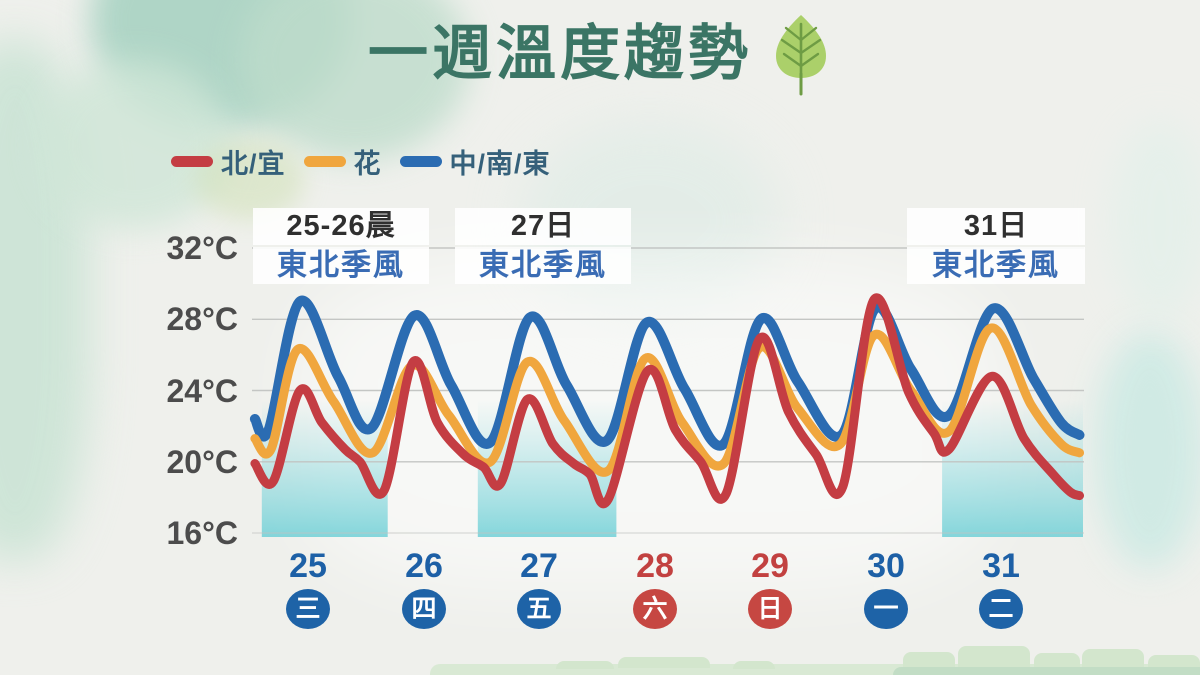 This screenshot has height=675, width=1200. What do you see at coordinates (202, 462) in the screenshot?
I see `y-axis-label-20: 20°C` at bounding box center [202, 462].